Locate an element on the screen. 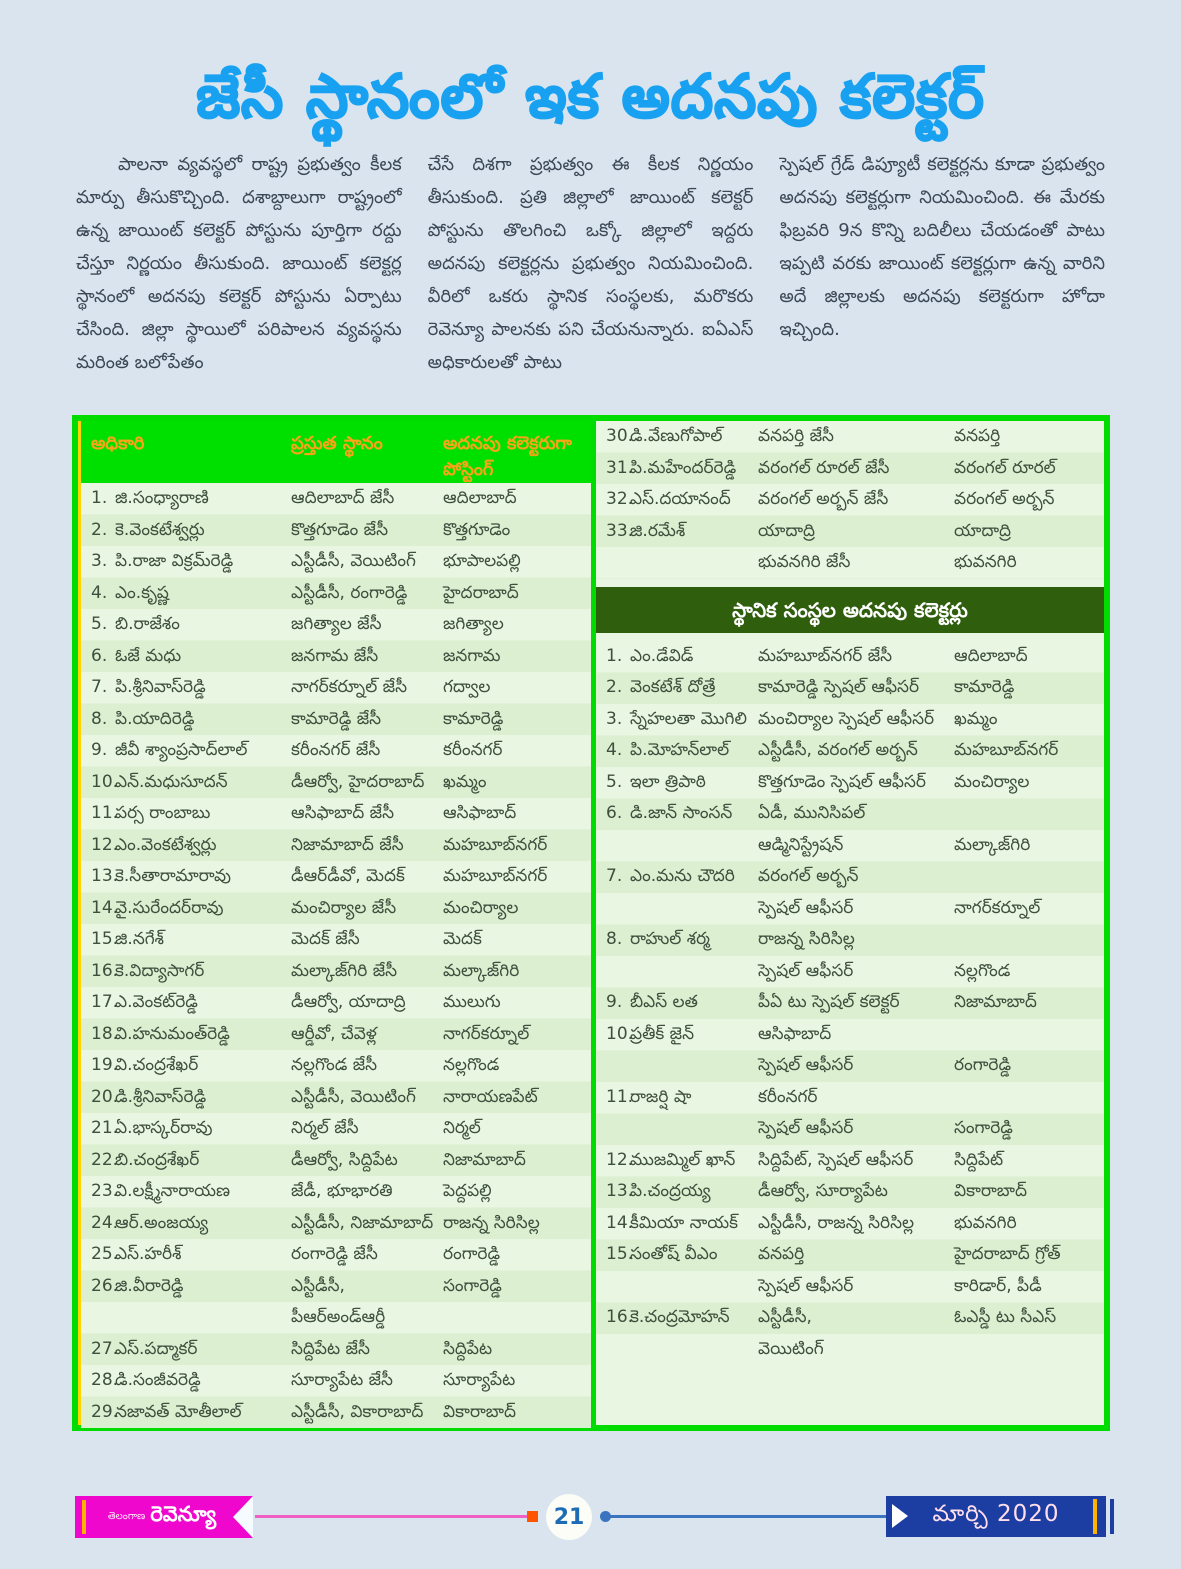  current-post: జేడీ, భూభారతి is located at coordinates (342, 1191).